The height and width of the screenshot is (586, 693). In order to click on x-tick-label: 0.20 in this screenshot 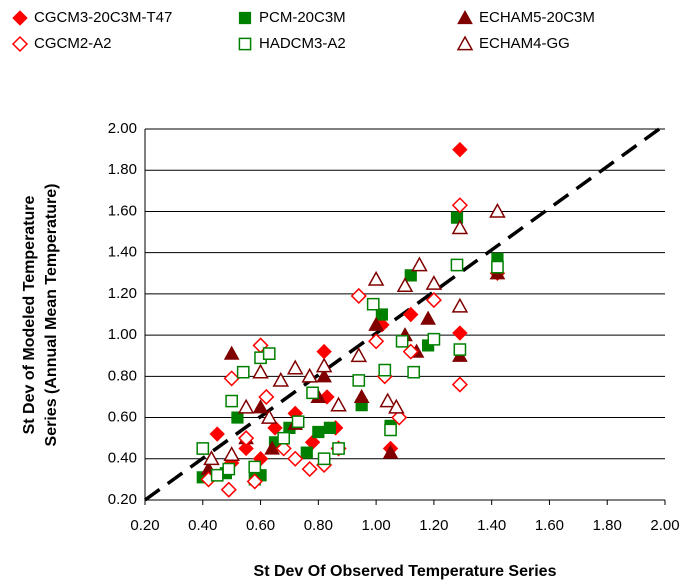, I will do `click(144, 525)`.